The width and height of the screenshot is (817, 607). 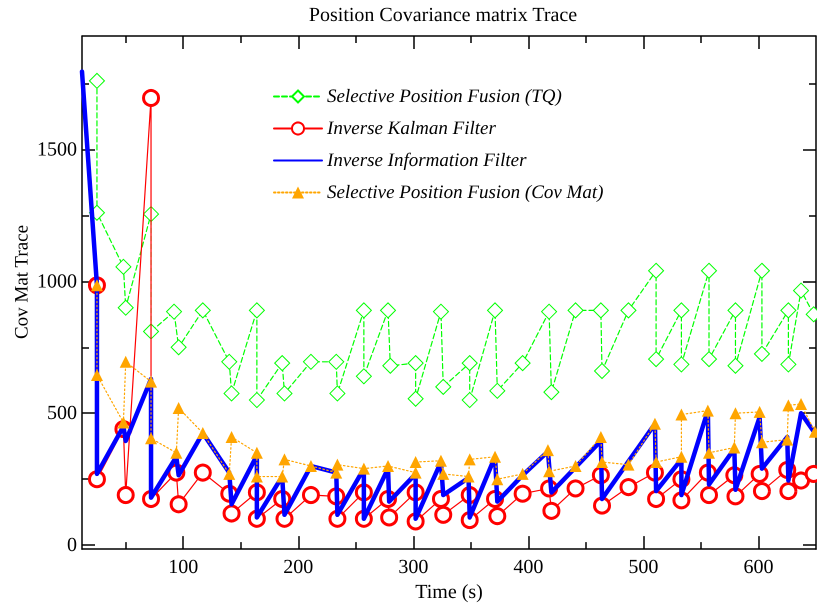 I want to click on y-tick-label: 0, so click(x=72, y=545).